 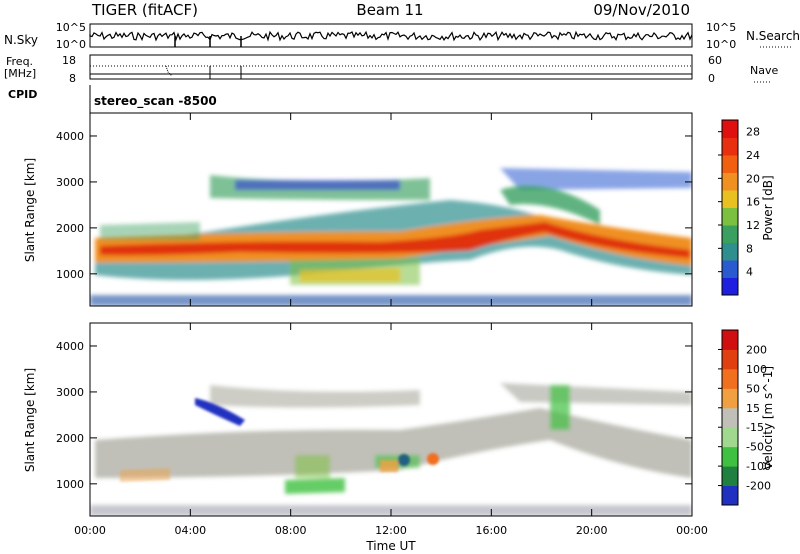 What do you see at coordinates (69, 60) in the screenshot?
I see `freq-tick-top: 18` at bounding box center [69, 60].